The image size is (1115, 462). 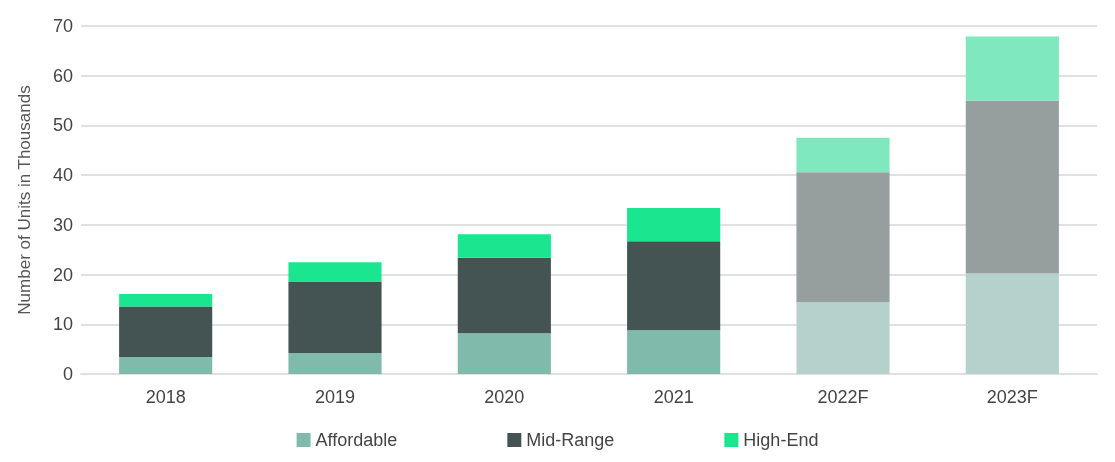 I want to click on y-tick-label: 50, so click(x=62, y=125).